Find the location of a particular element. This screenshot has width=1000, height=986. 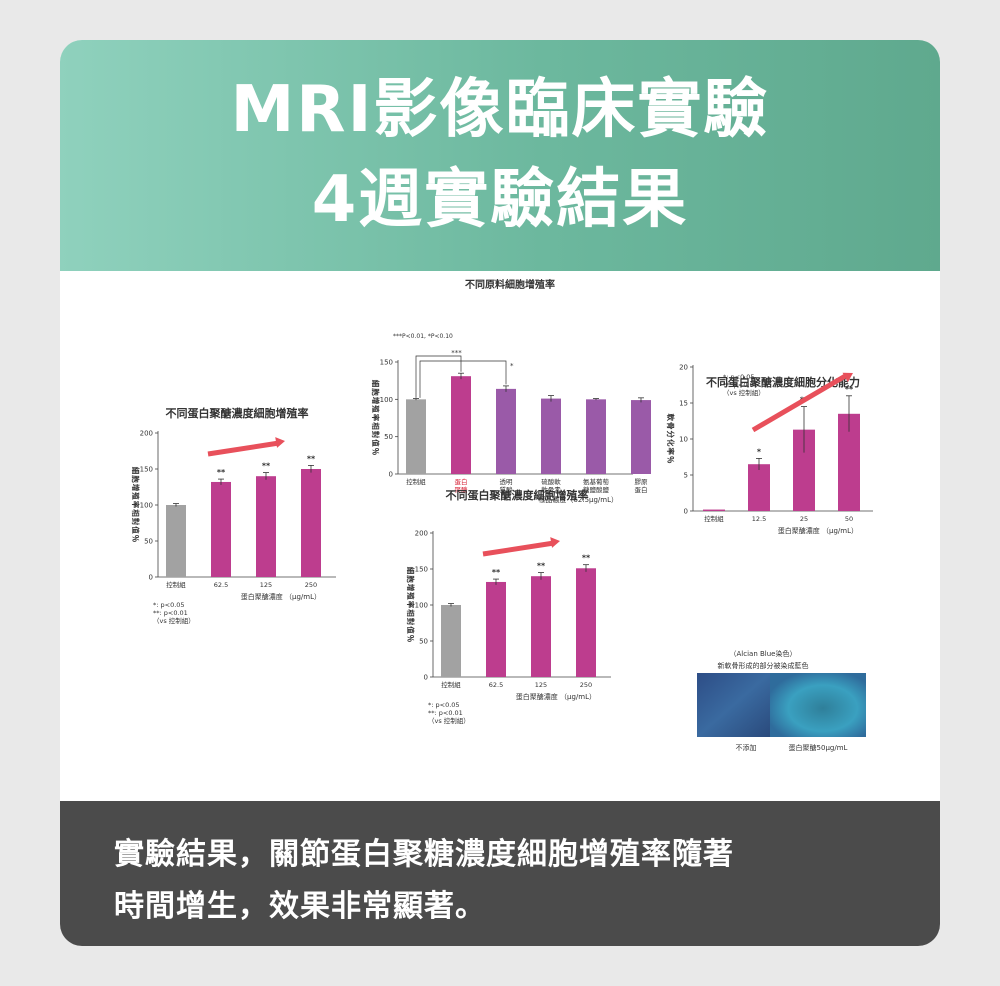

x-tick-label: 氨基葡萄糖鹽酸鹽 is located at coordinates (596, 485).